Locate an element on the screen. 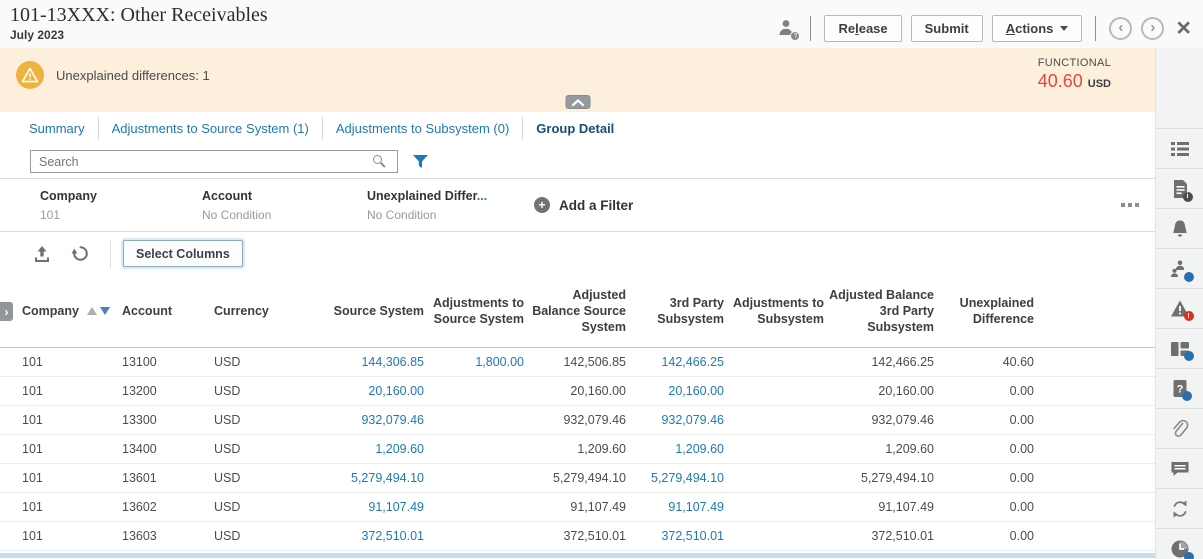 This screenshot has height=559, width=1203. add-filter-button: + Add a Filter is located at coordinates (583, 205).